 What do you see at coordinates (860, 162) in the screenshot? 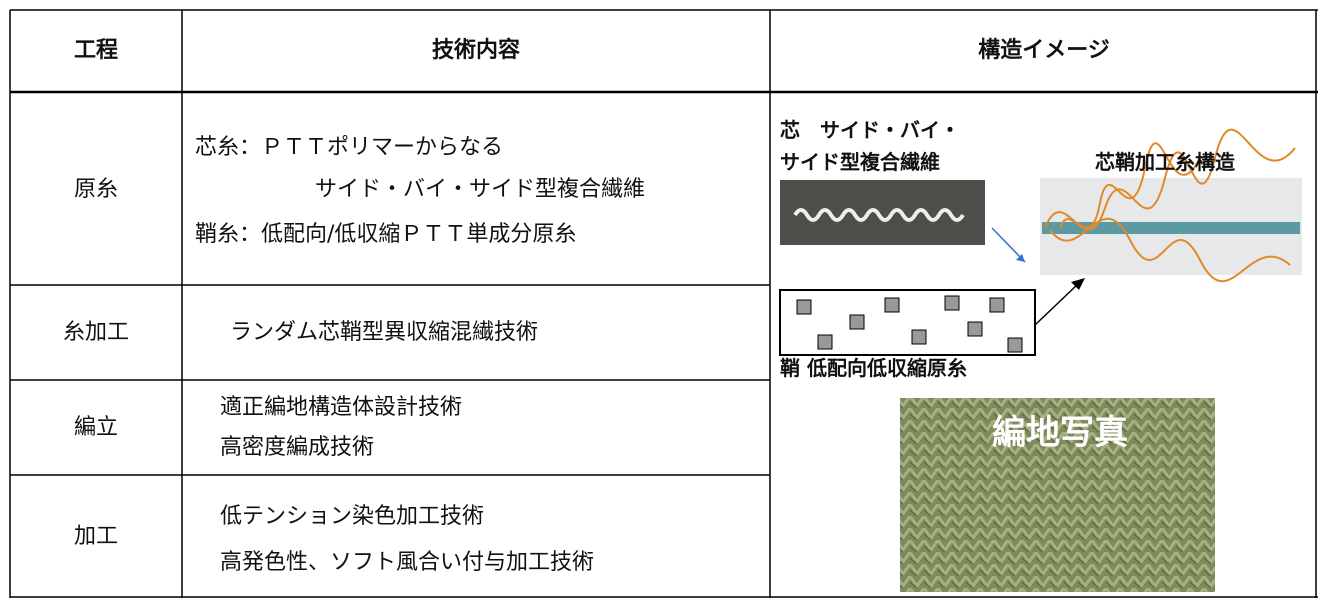
I see `image-label: サイド型複合繊維` at bounding box center [860, 162].